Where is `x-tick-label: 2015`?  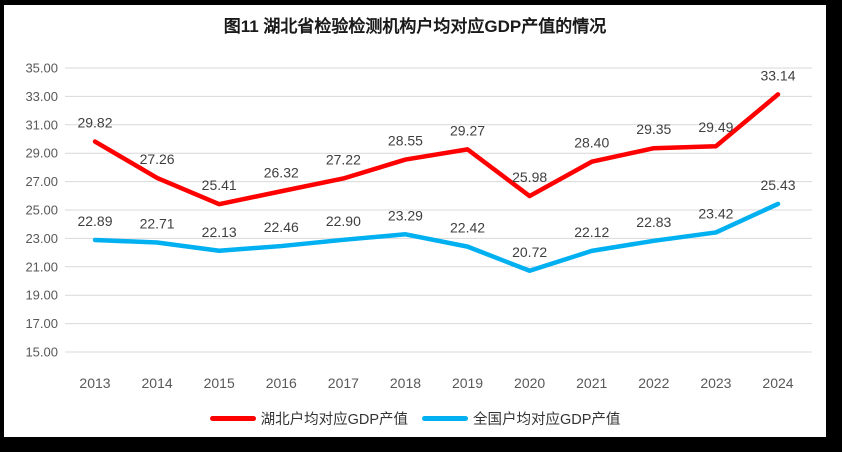 x-tick-label: 2015 is located at coordinates (219, 383).